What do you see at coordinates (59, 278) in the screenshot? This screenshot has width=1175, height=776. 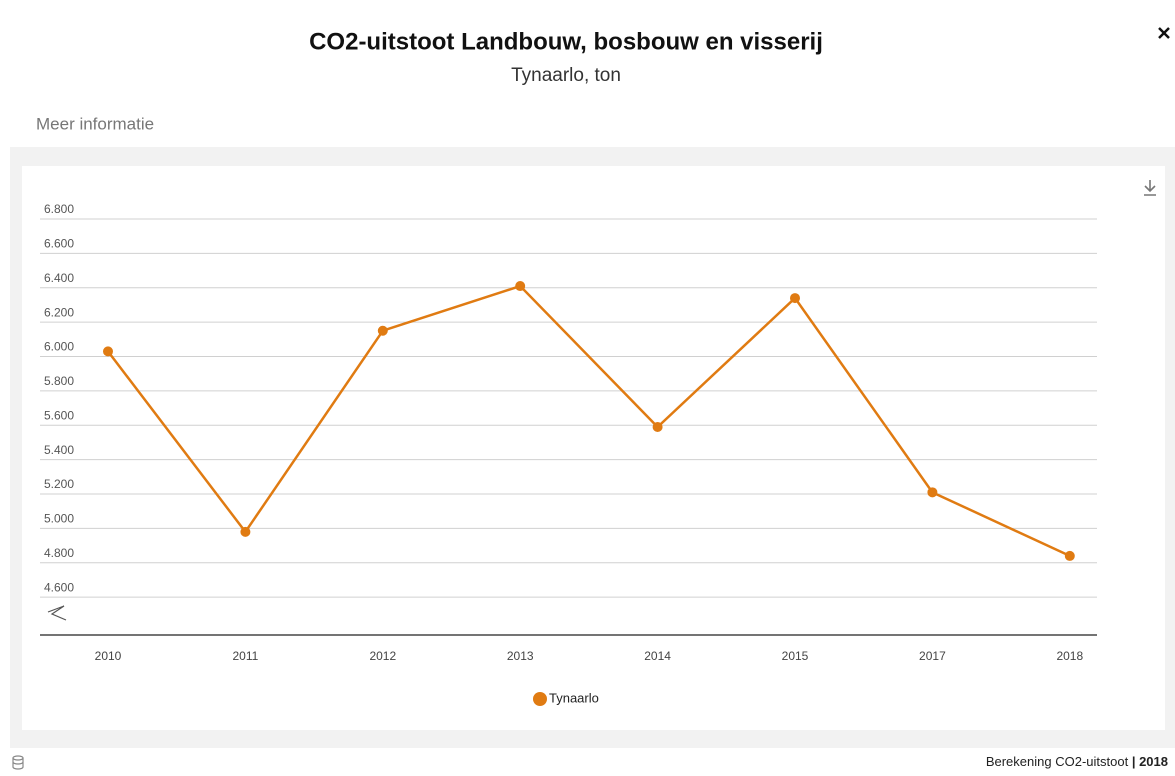 I see `y-tick-label: 6.400` at bounding box center [59, 278].